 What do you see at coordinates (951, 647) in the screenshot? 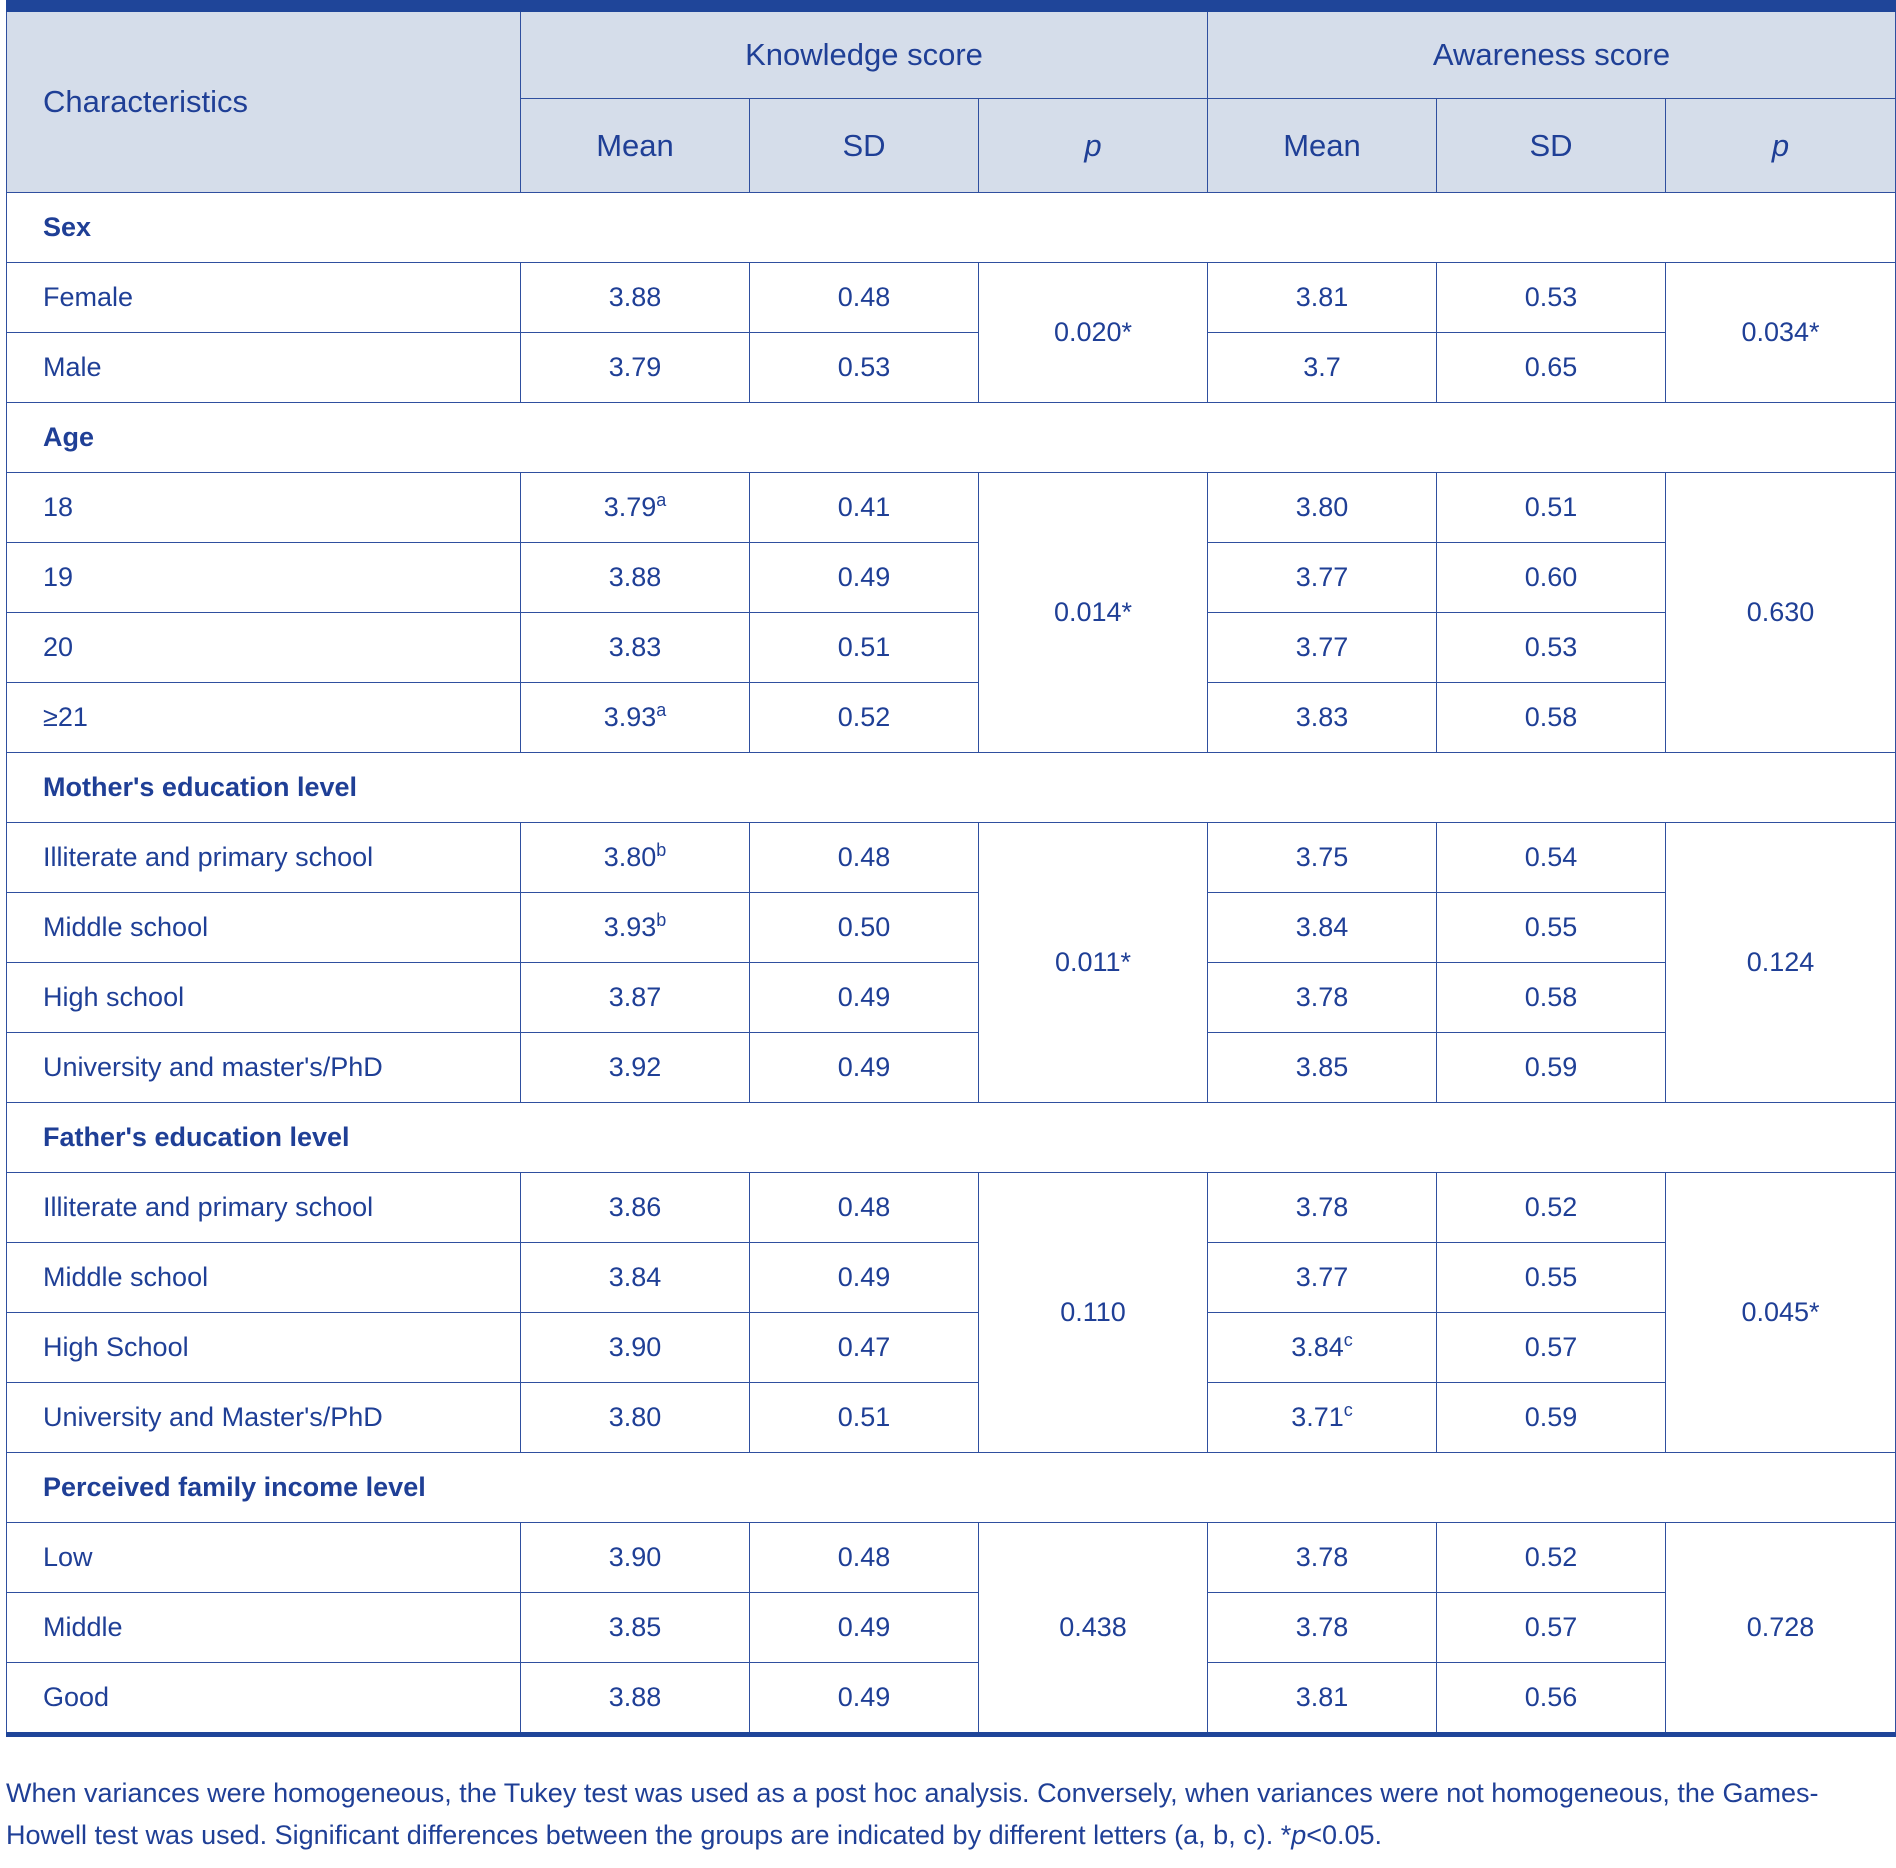
I see `table-row: 20 3.83 0.51 3.77 0.53` at bounding box center [951, 647].